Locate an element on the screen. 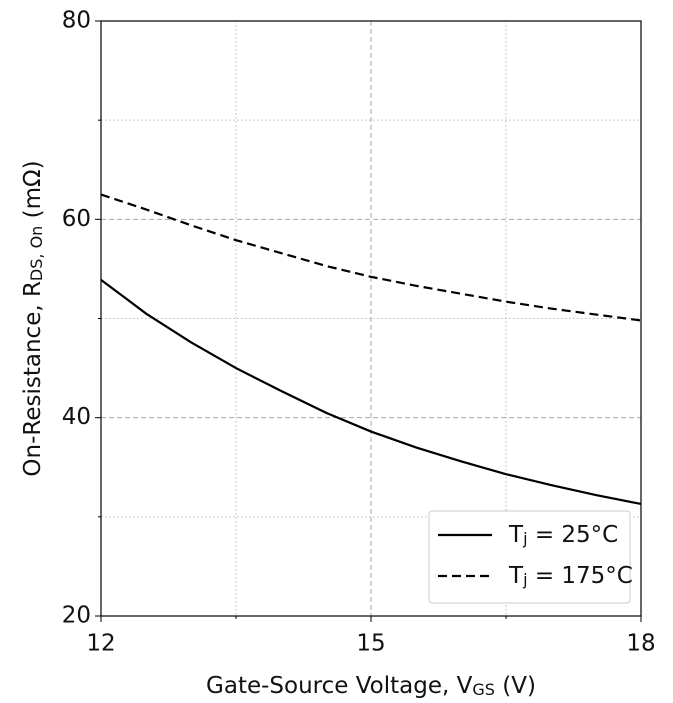 Image resolution: width=673 pixels, height=703 pixels. y-axis-label-part: DS, On is located at coordinates (36, 253).